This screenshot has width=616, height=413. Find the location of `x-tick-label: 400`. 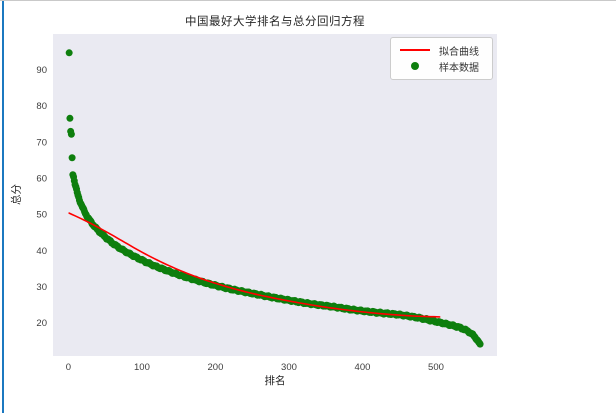

x-tick-label: 400 is located at coordinates (363, 367).